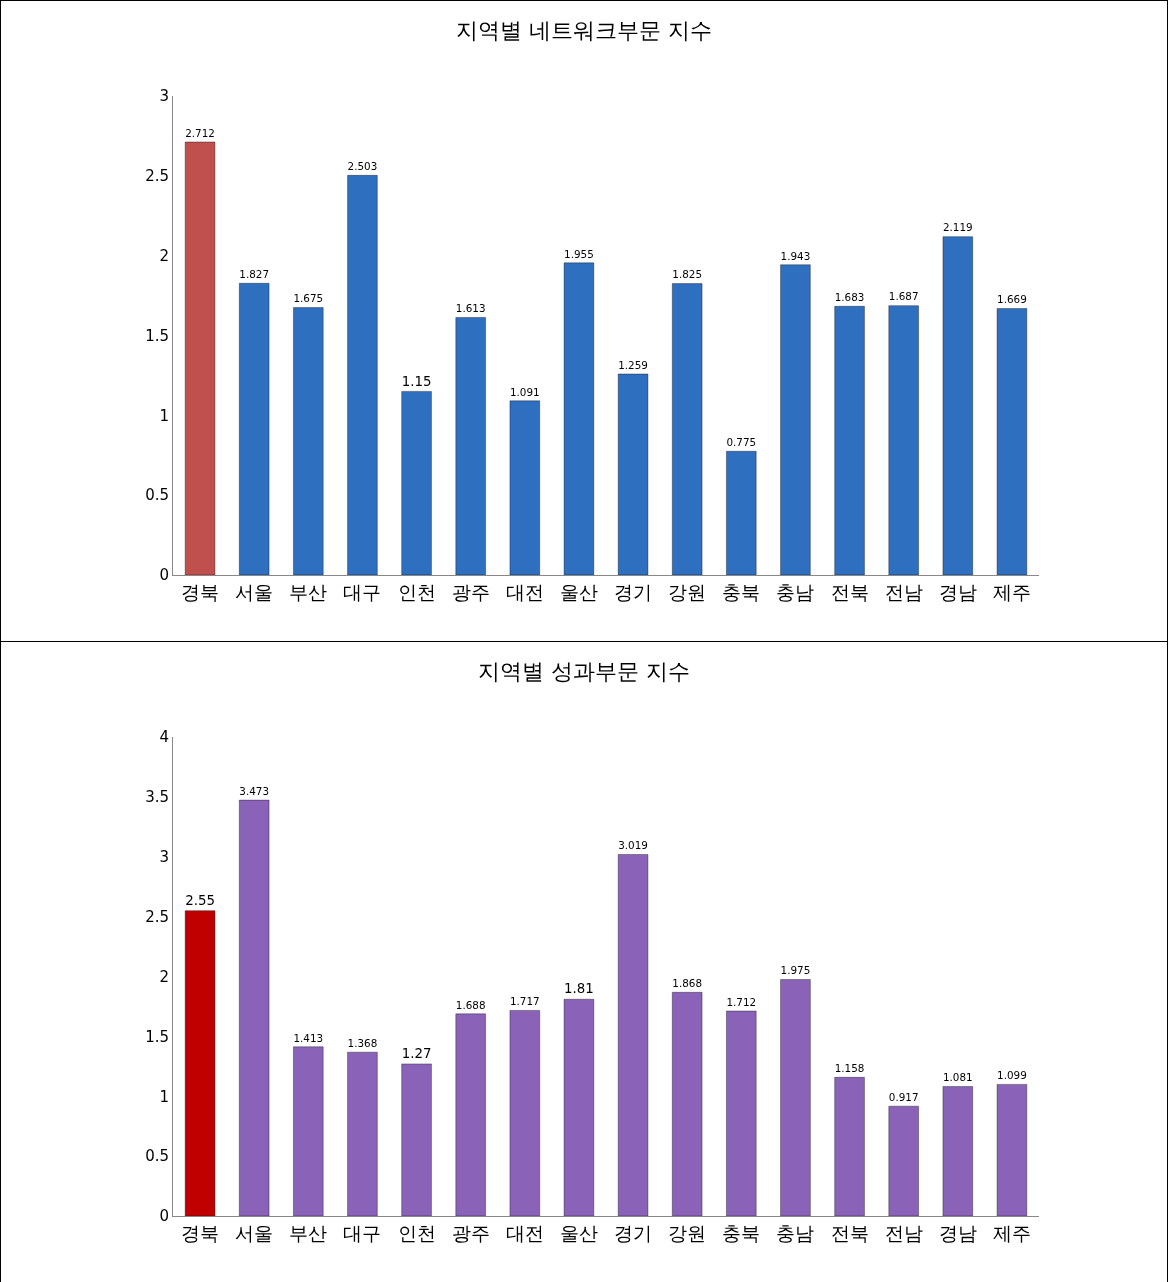 This screenshot has height=1282, width=1168. Describe the element at coordinates (254, 790) in the screenshot. I see `data-label: 3.473` at that location.